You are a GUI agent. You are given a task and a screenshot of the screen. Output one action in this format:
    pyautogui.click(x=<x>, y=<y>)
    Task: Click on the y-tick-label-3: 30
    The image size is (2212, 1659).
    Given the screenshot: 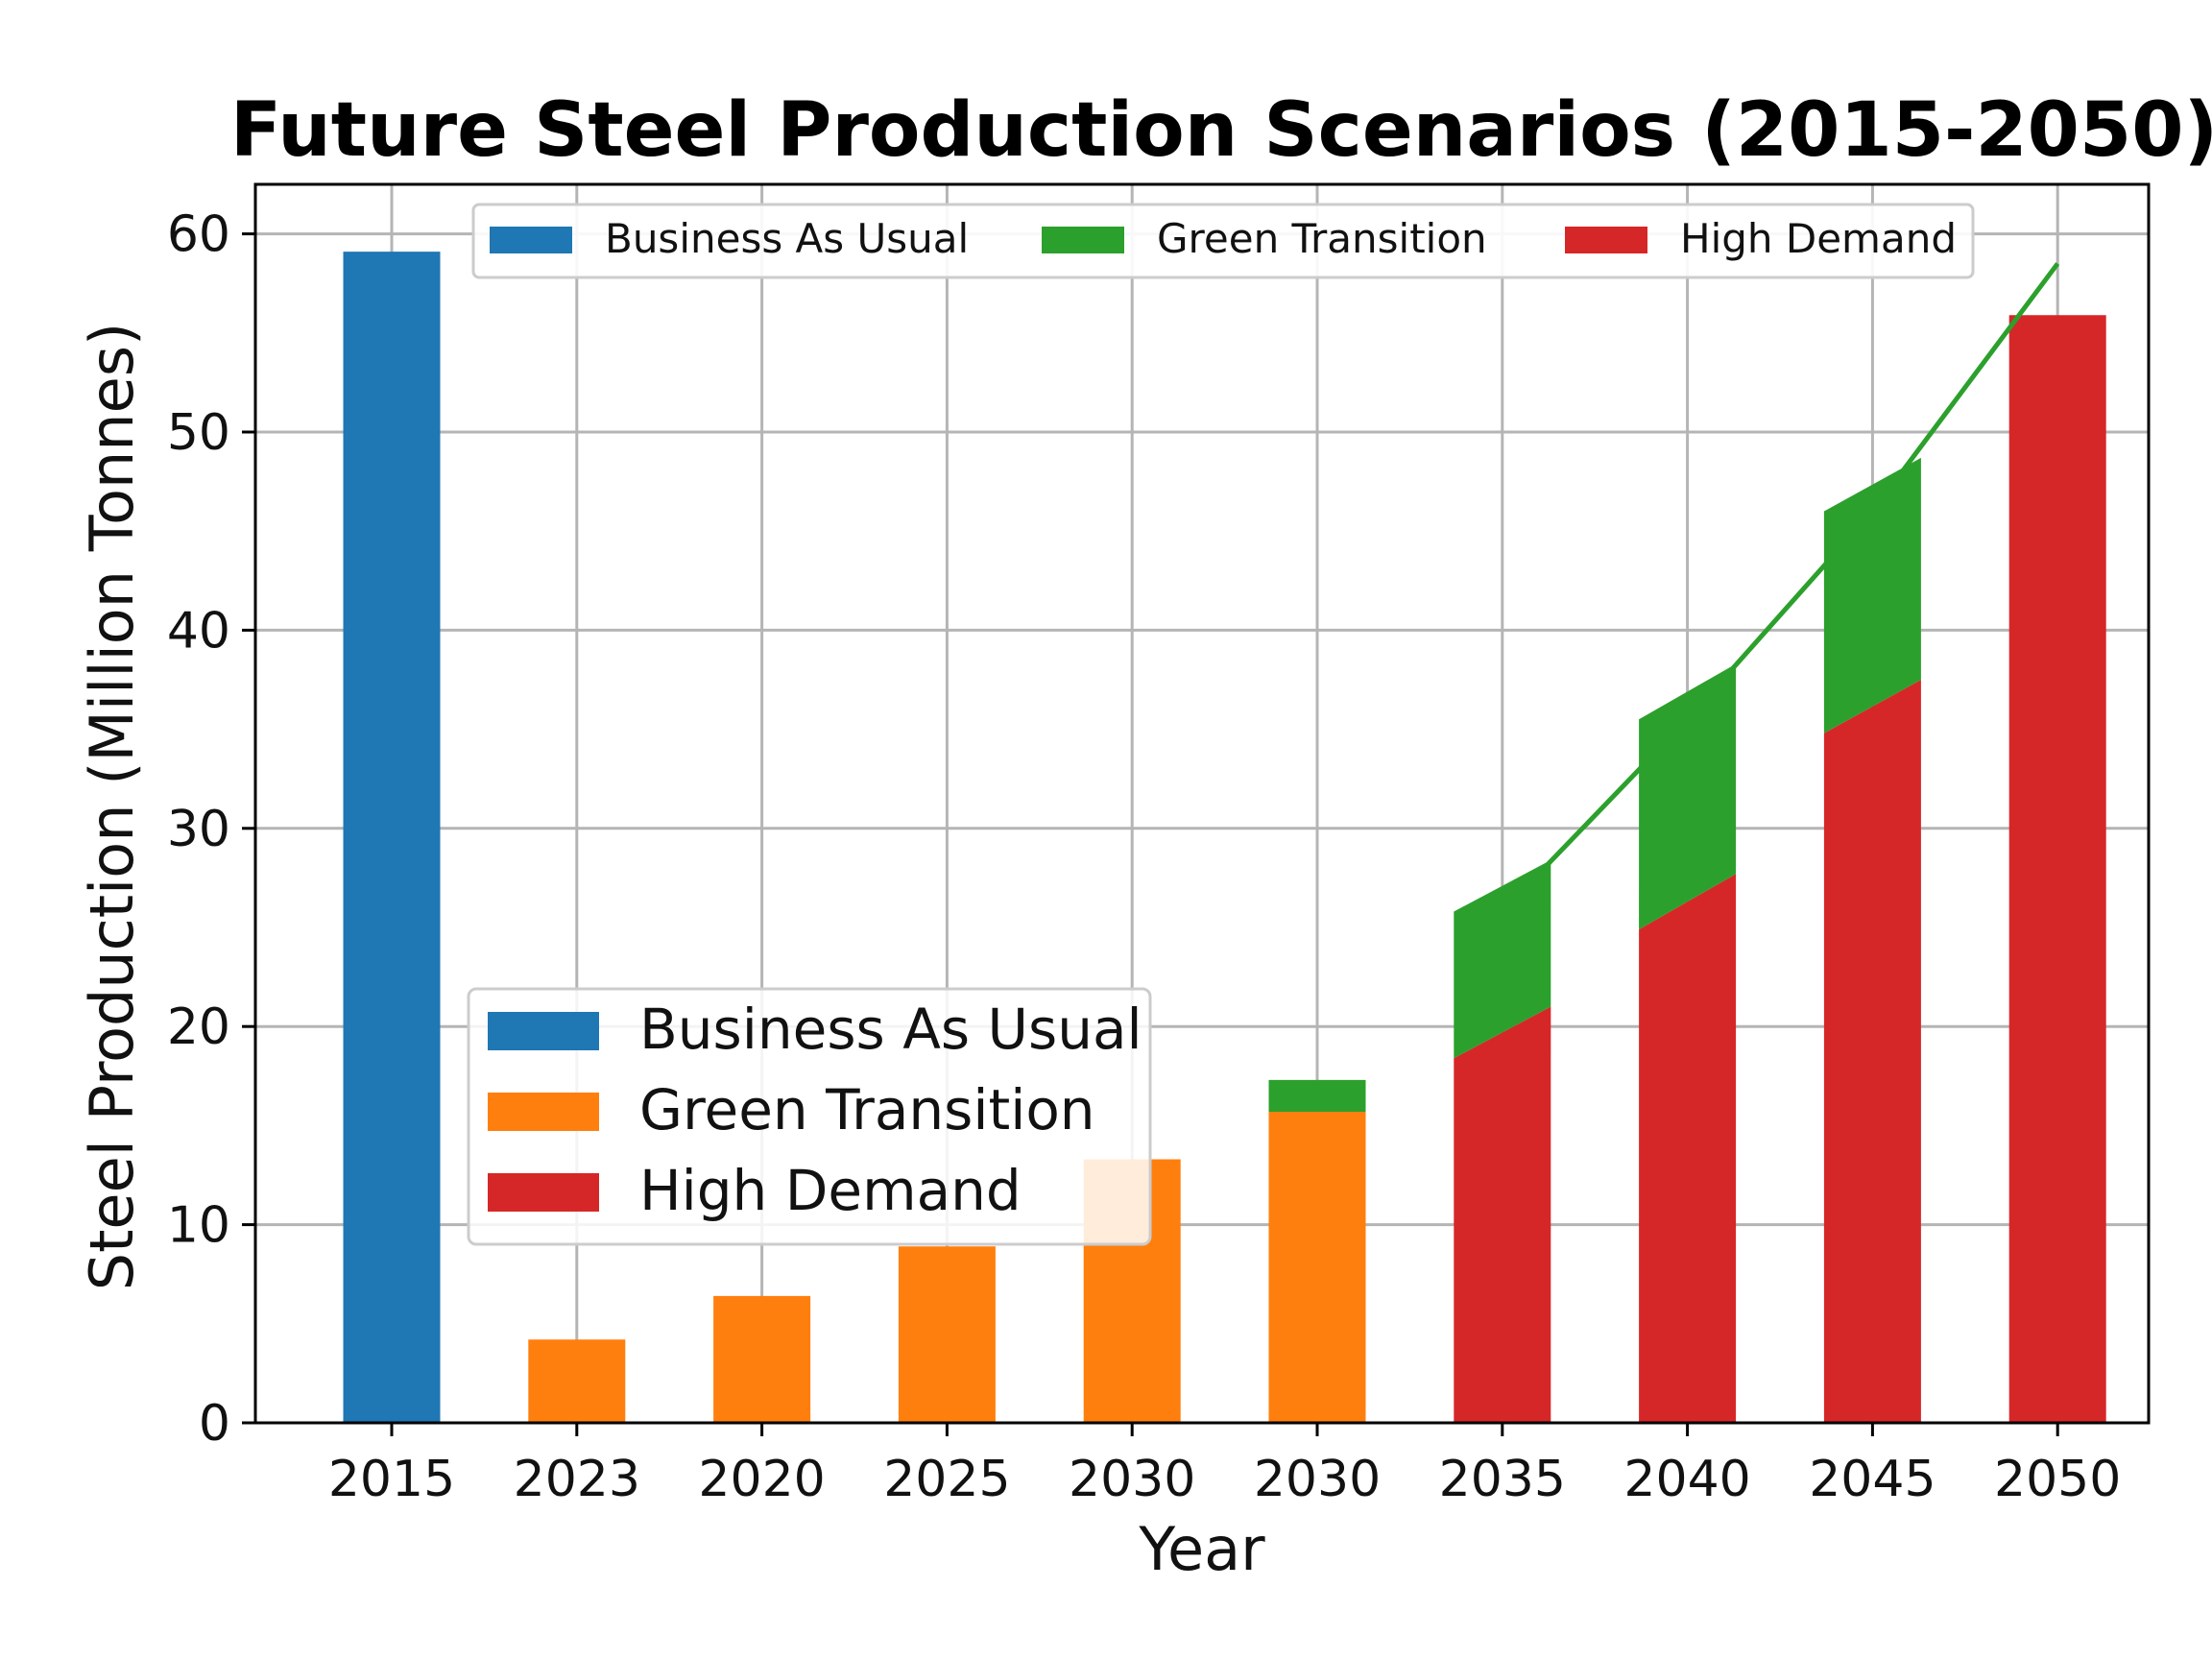 What is the action you would take?
    pyautogui.click(x=198, y=829)
    